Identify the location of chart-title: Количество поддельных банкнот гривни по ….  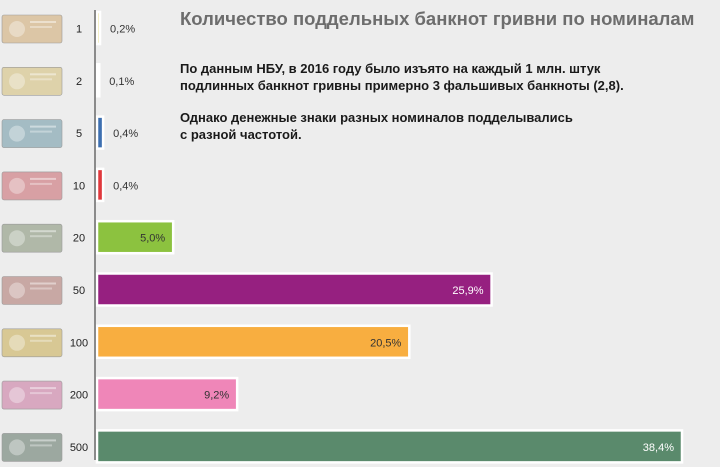
(437, 18).